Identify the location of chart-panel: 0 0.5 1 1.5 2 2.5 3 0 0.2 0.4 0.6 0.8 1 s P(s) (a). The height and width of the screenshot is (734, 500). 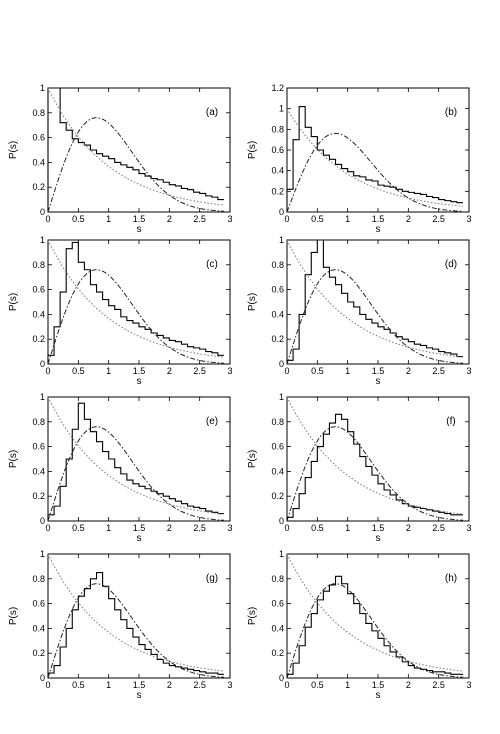
(120, 159).